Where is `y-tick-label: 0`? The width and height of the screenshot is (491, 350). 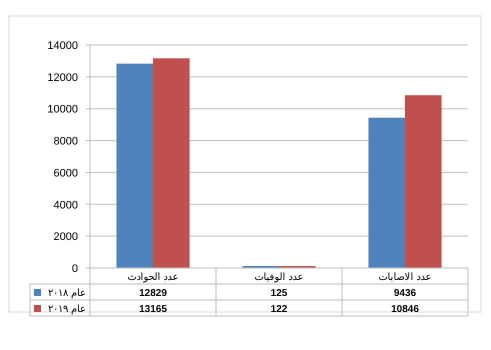 y-tick-label: 0 is located at coordinates (75, 269).